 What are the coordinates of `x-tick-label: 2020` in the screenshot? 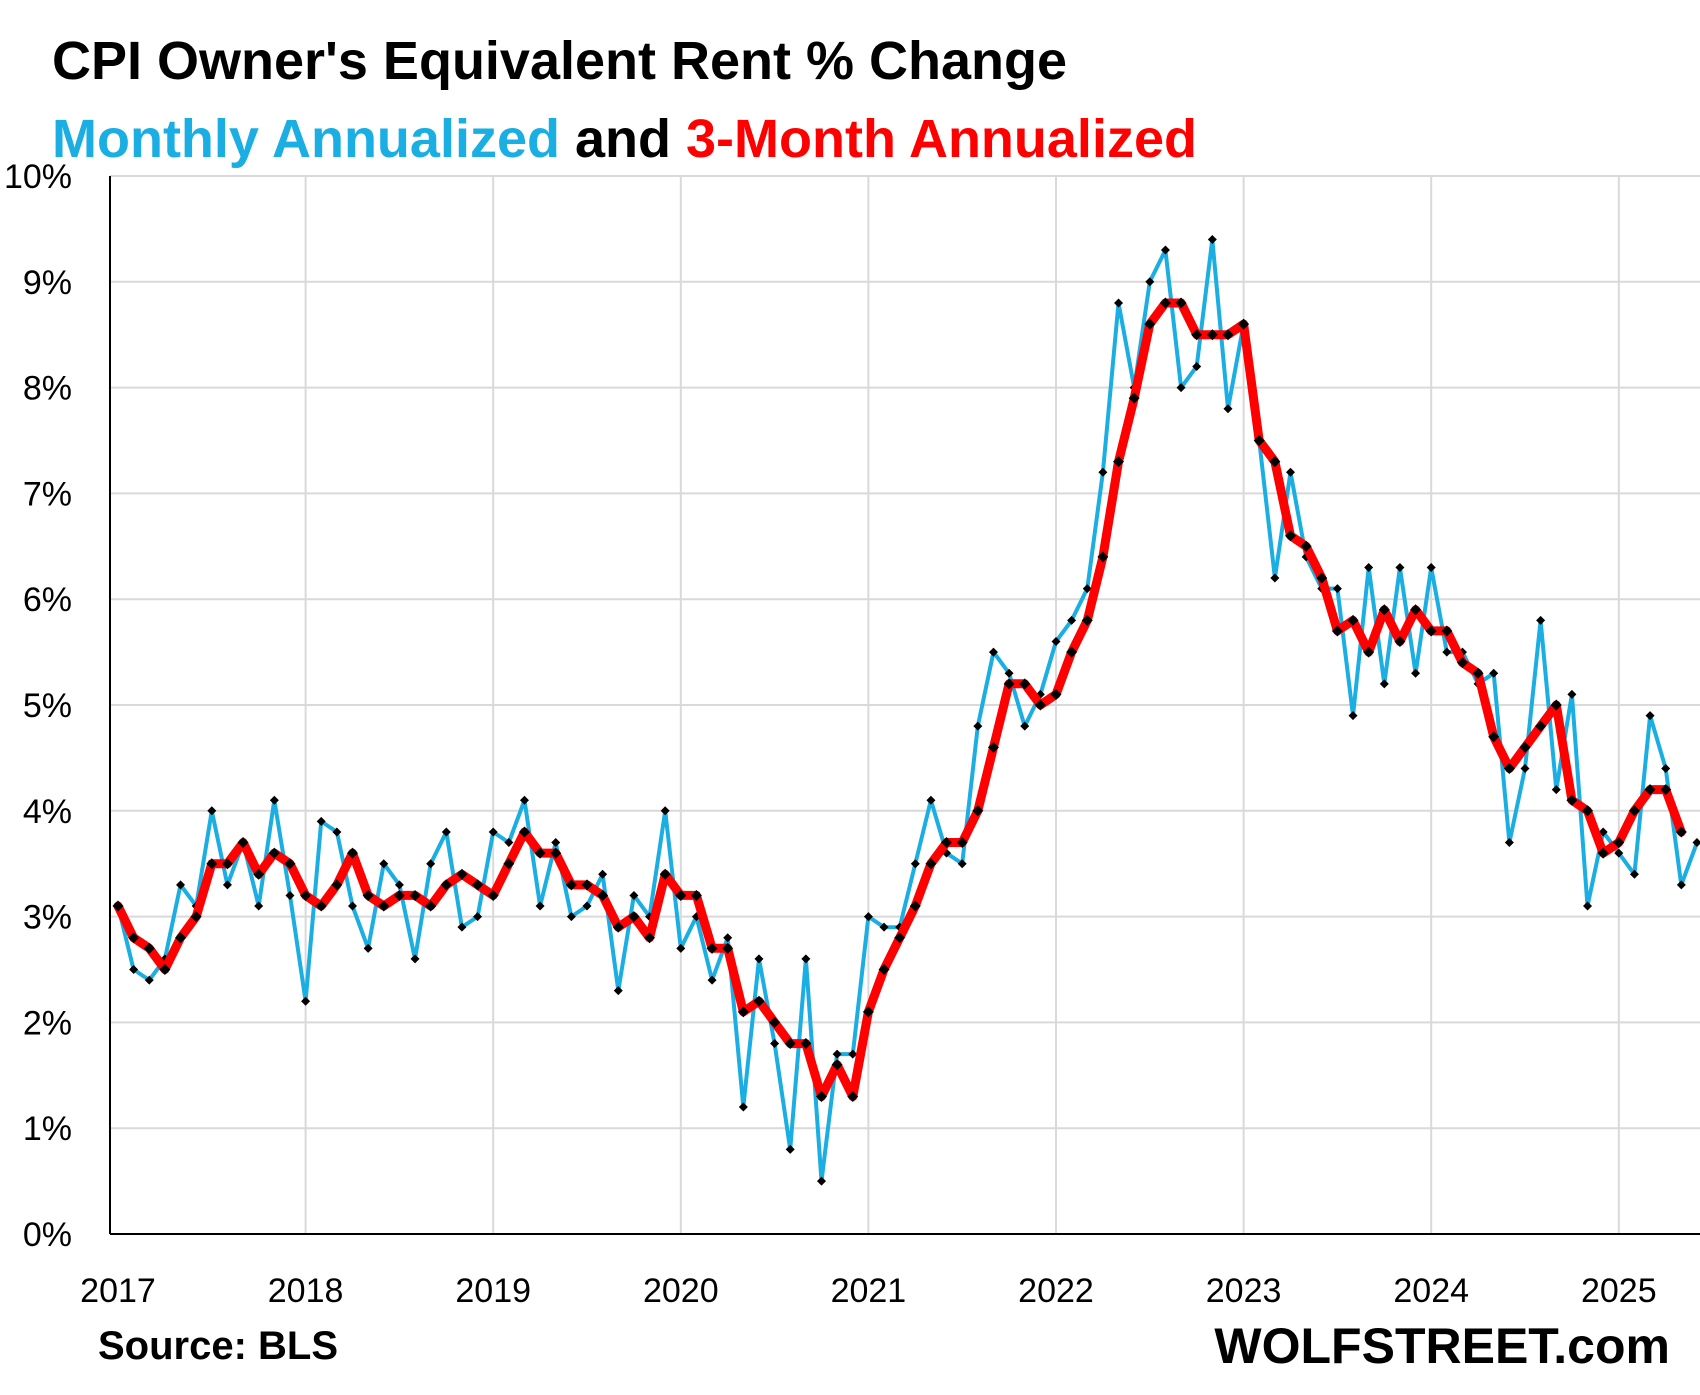 It's located at (681, 1291).